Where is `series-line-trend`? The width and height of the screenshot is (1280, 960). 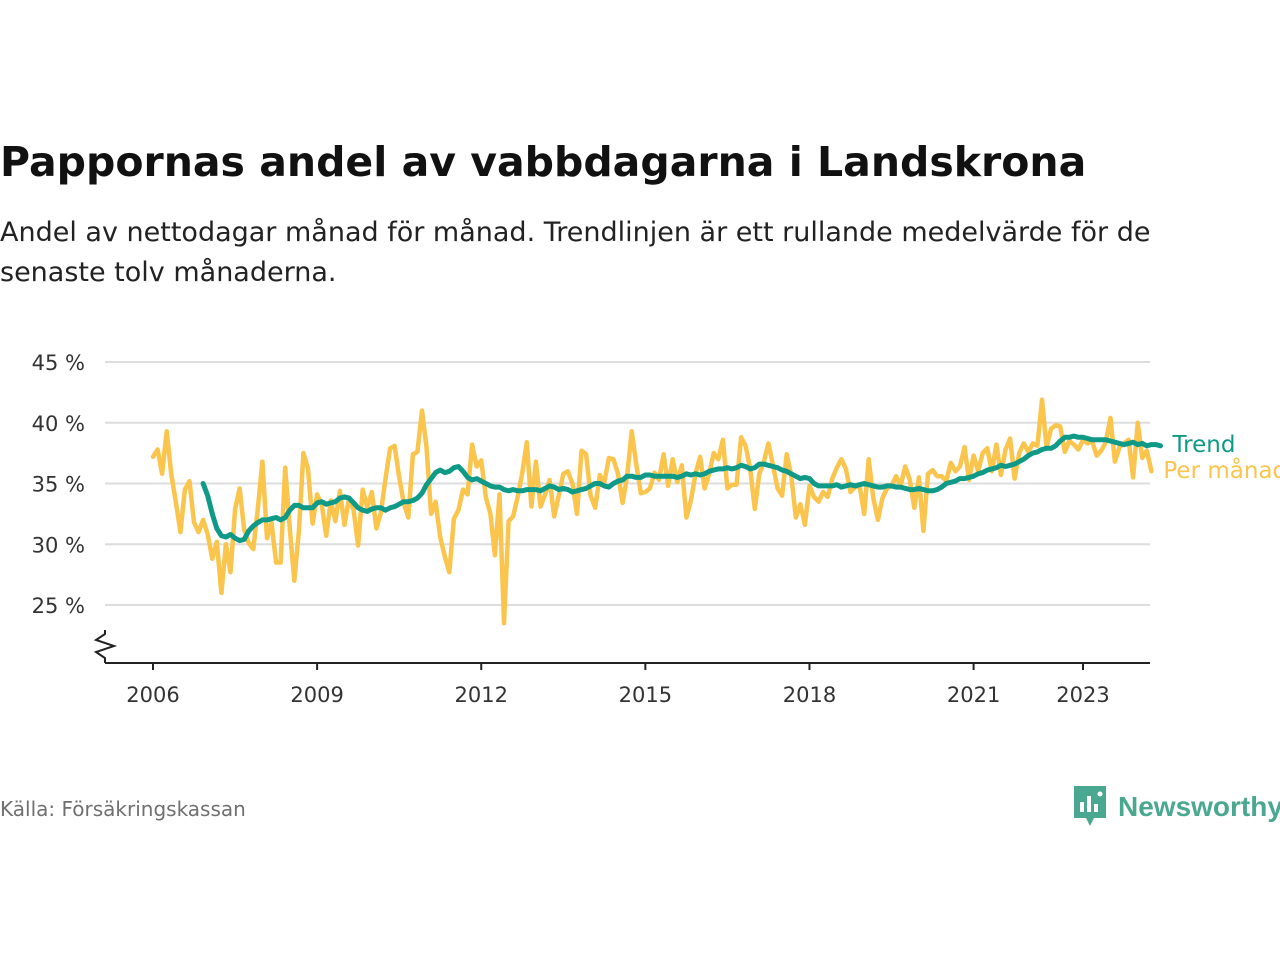 series-line-trend is located at coordinates (681, 488).